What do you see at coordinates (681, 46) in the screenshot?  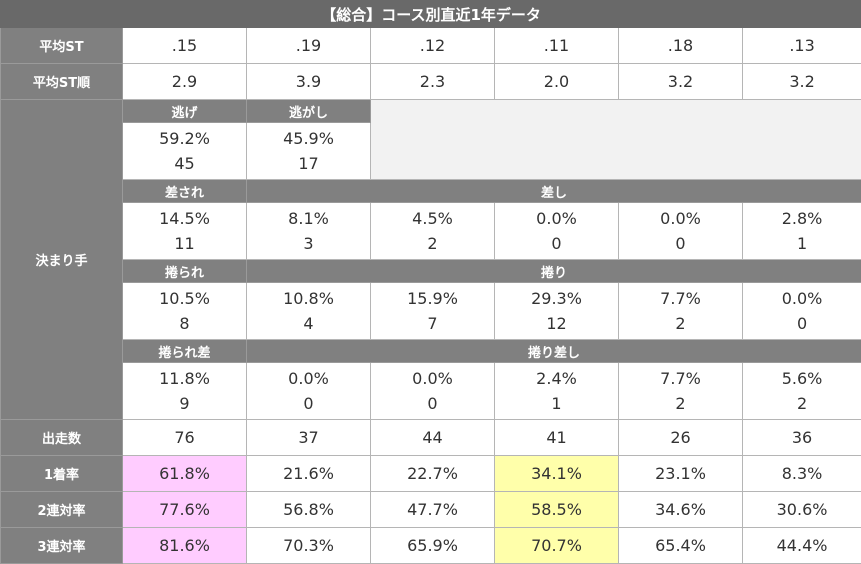 I see `avg-st-value: .18` at bounding box center [681, 46].